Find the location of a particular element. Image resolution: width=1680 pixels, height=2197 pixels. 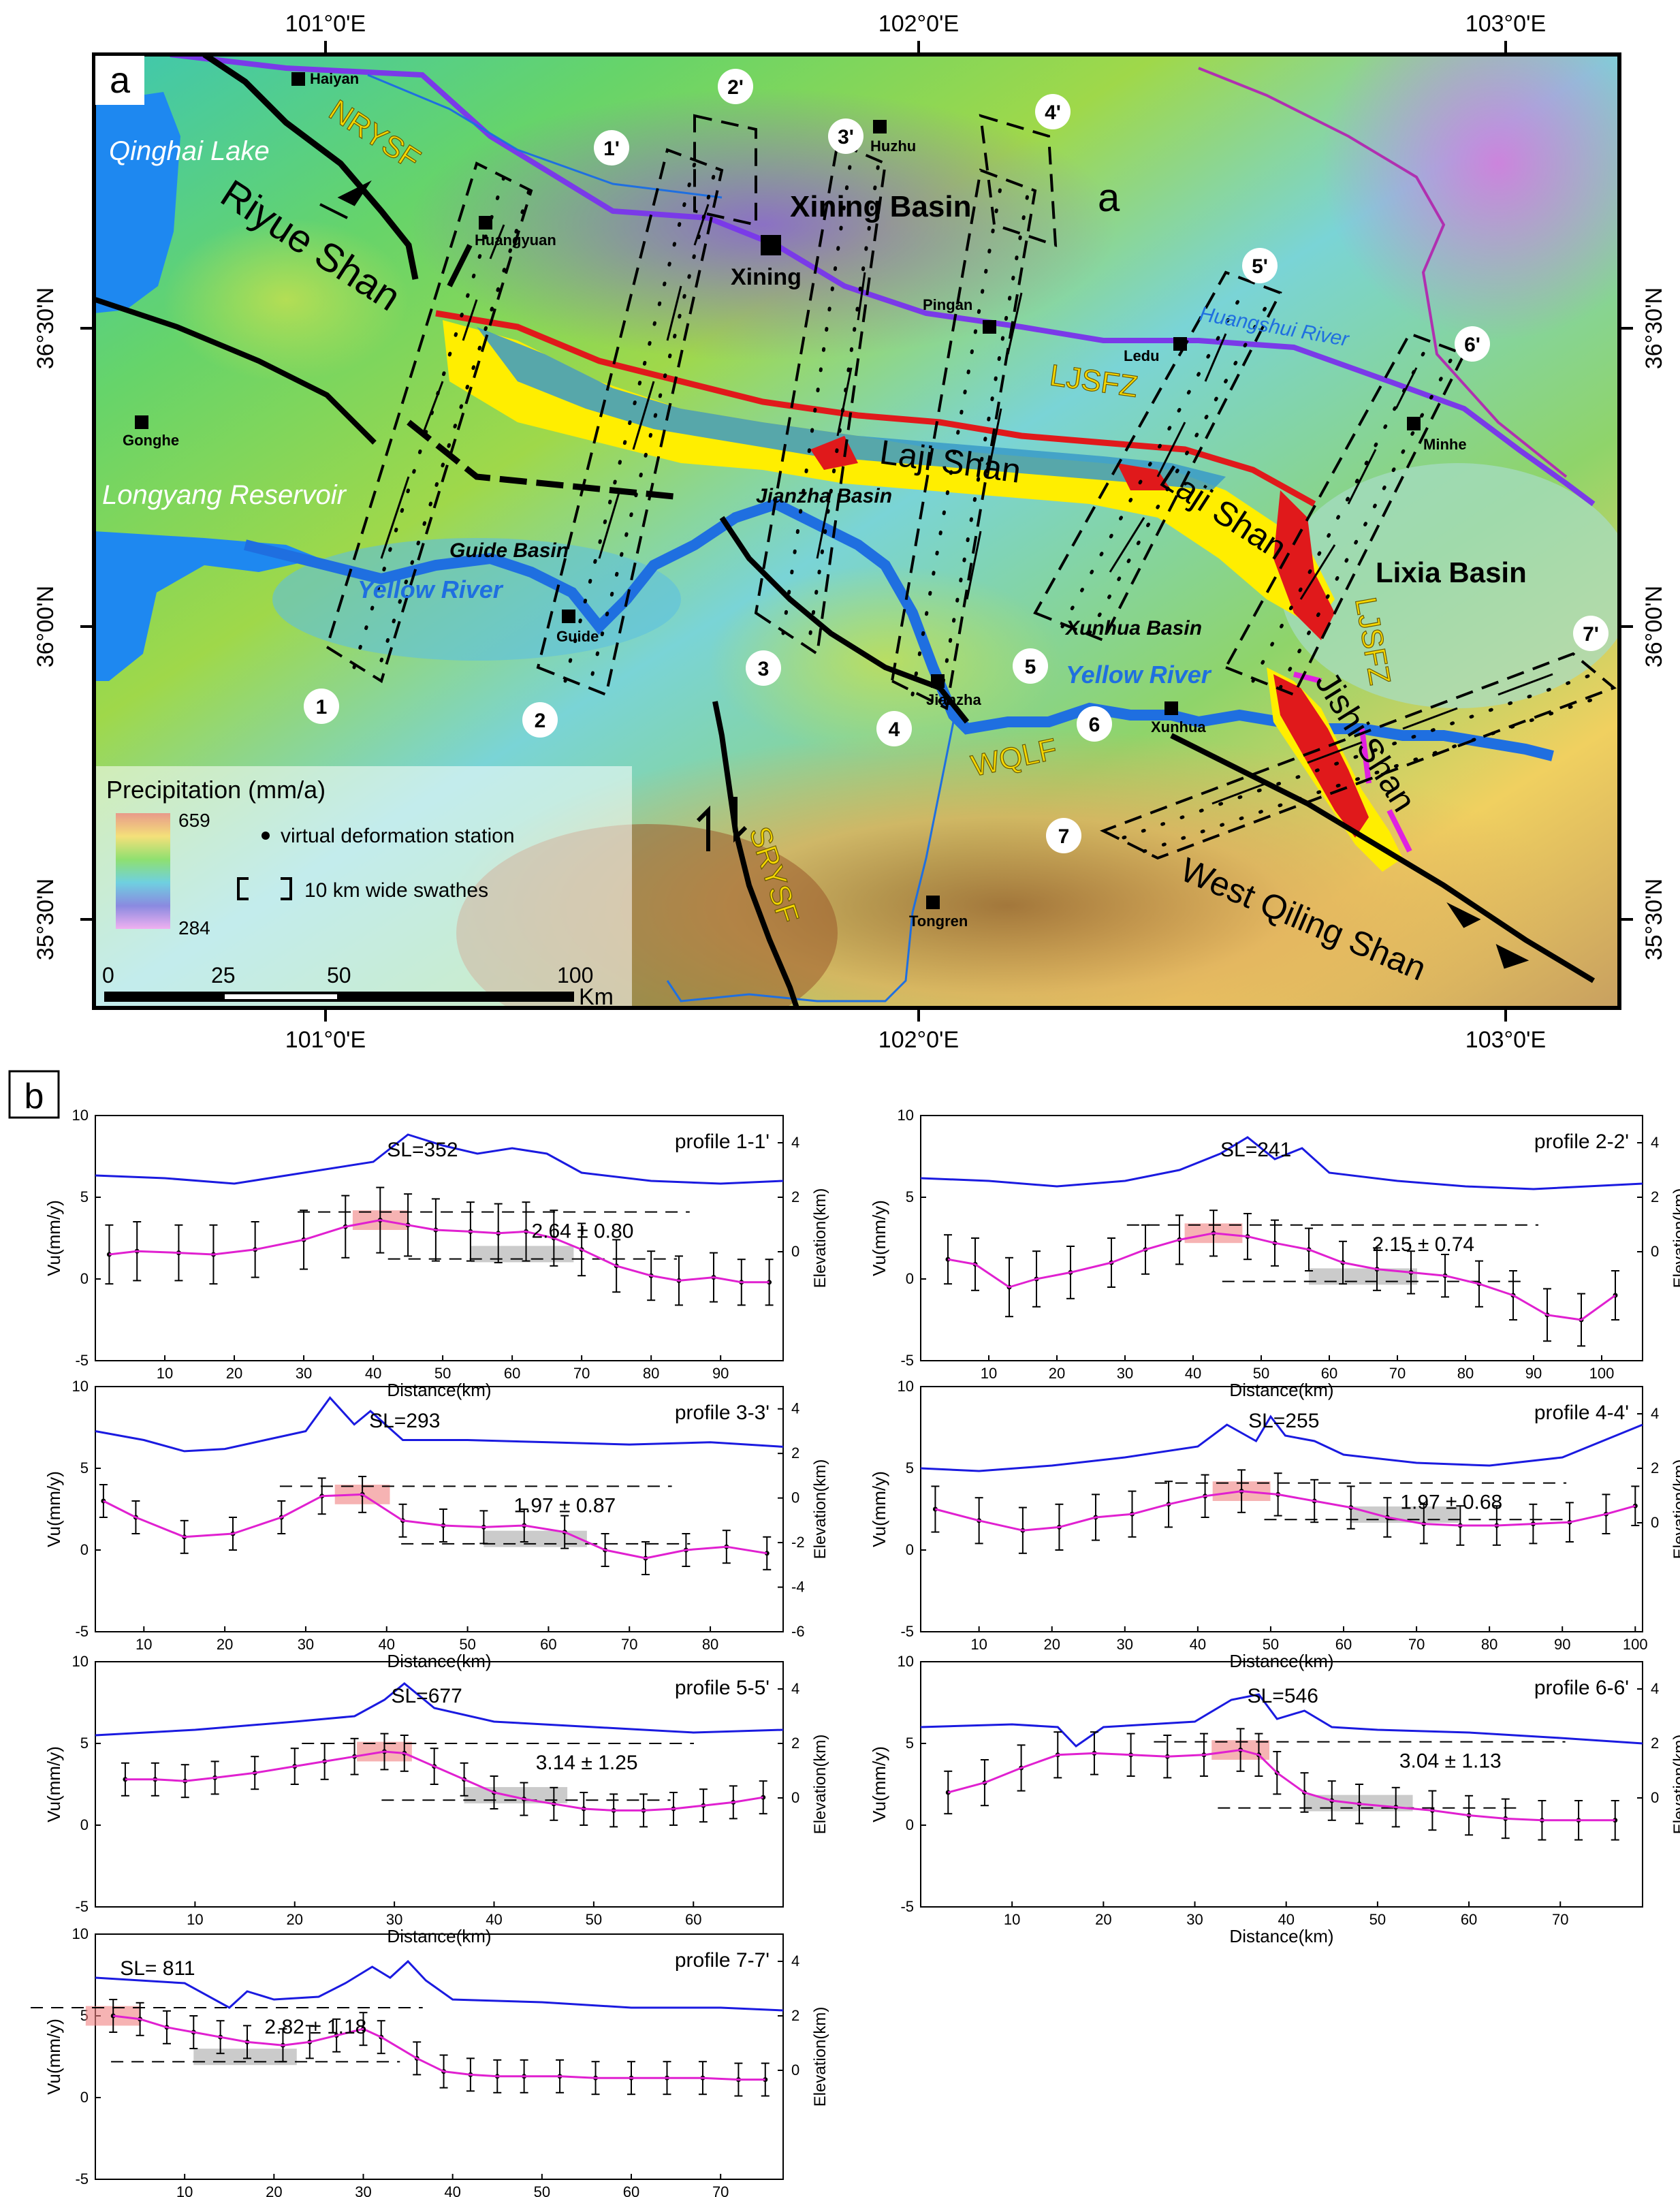

gonghe-marker is located at coordinates (141, 422).